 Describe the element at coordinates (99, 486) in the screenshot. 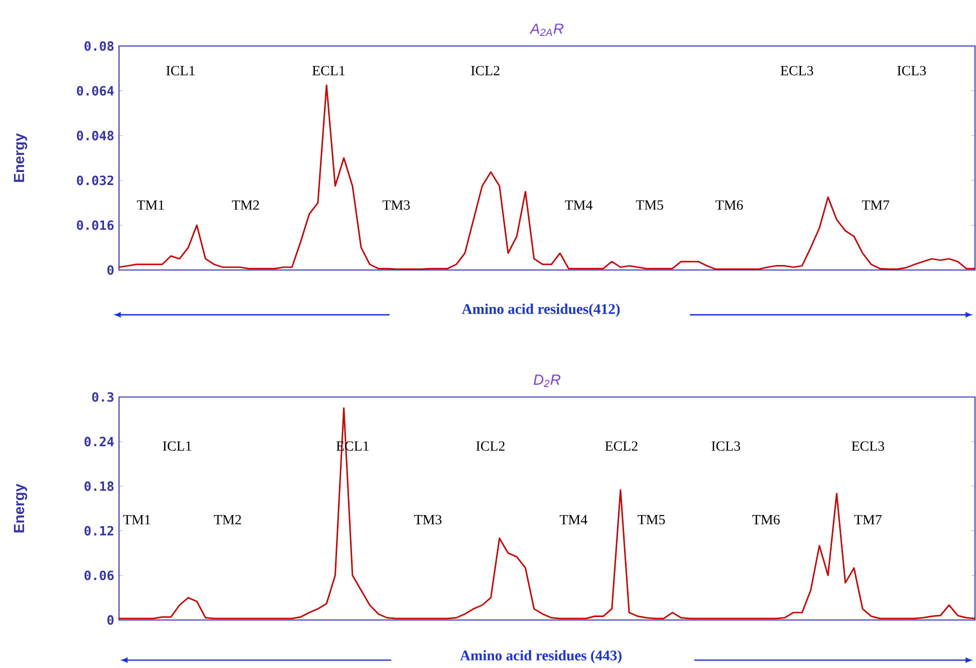

I see `y-tick-label: 0.18` at that location.